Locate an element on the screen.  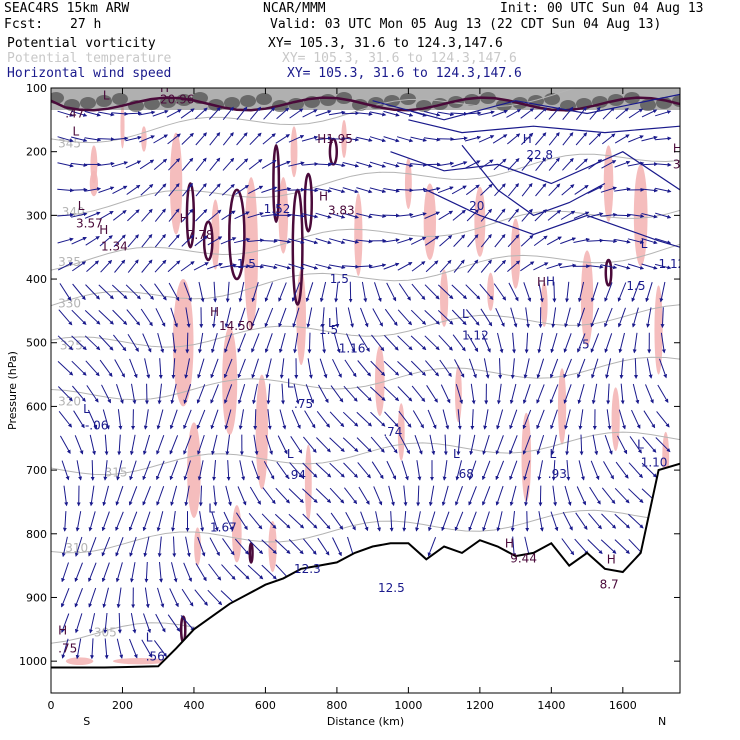
theta-label: 345 is located at coordinates (69, 143).